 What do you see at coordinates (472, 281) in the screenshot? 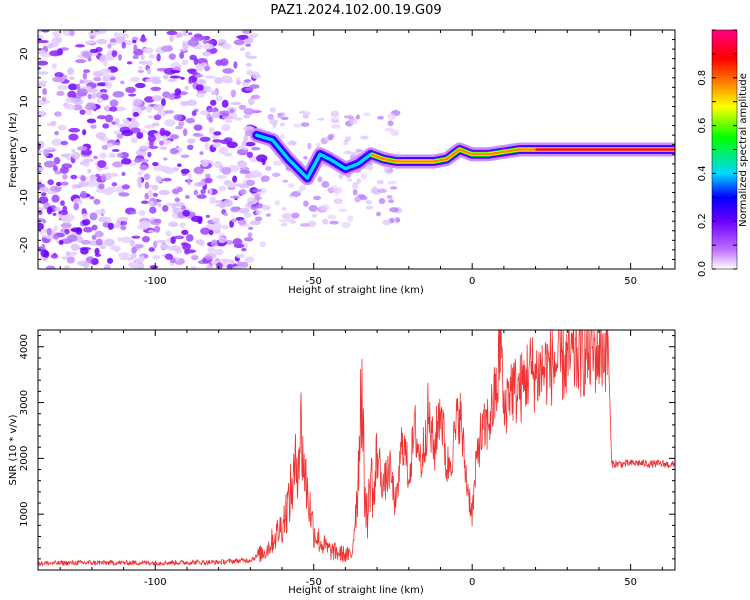
I see `x-tick-label: 0` at bounding box center [472, 281].